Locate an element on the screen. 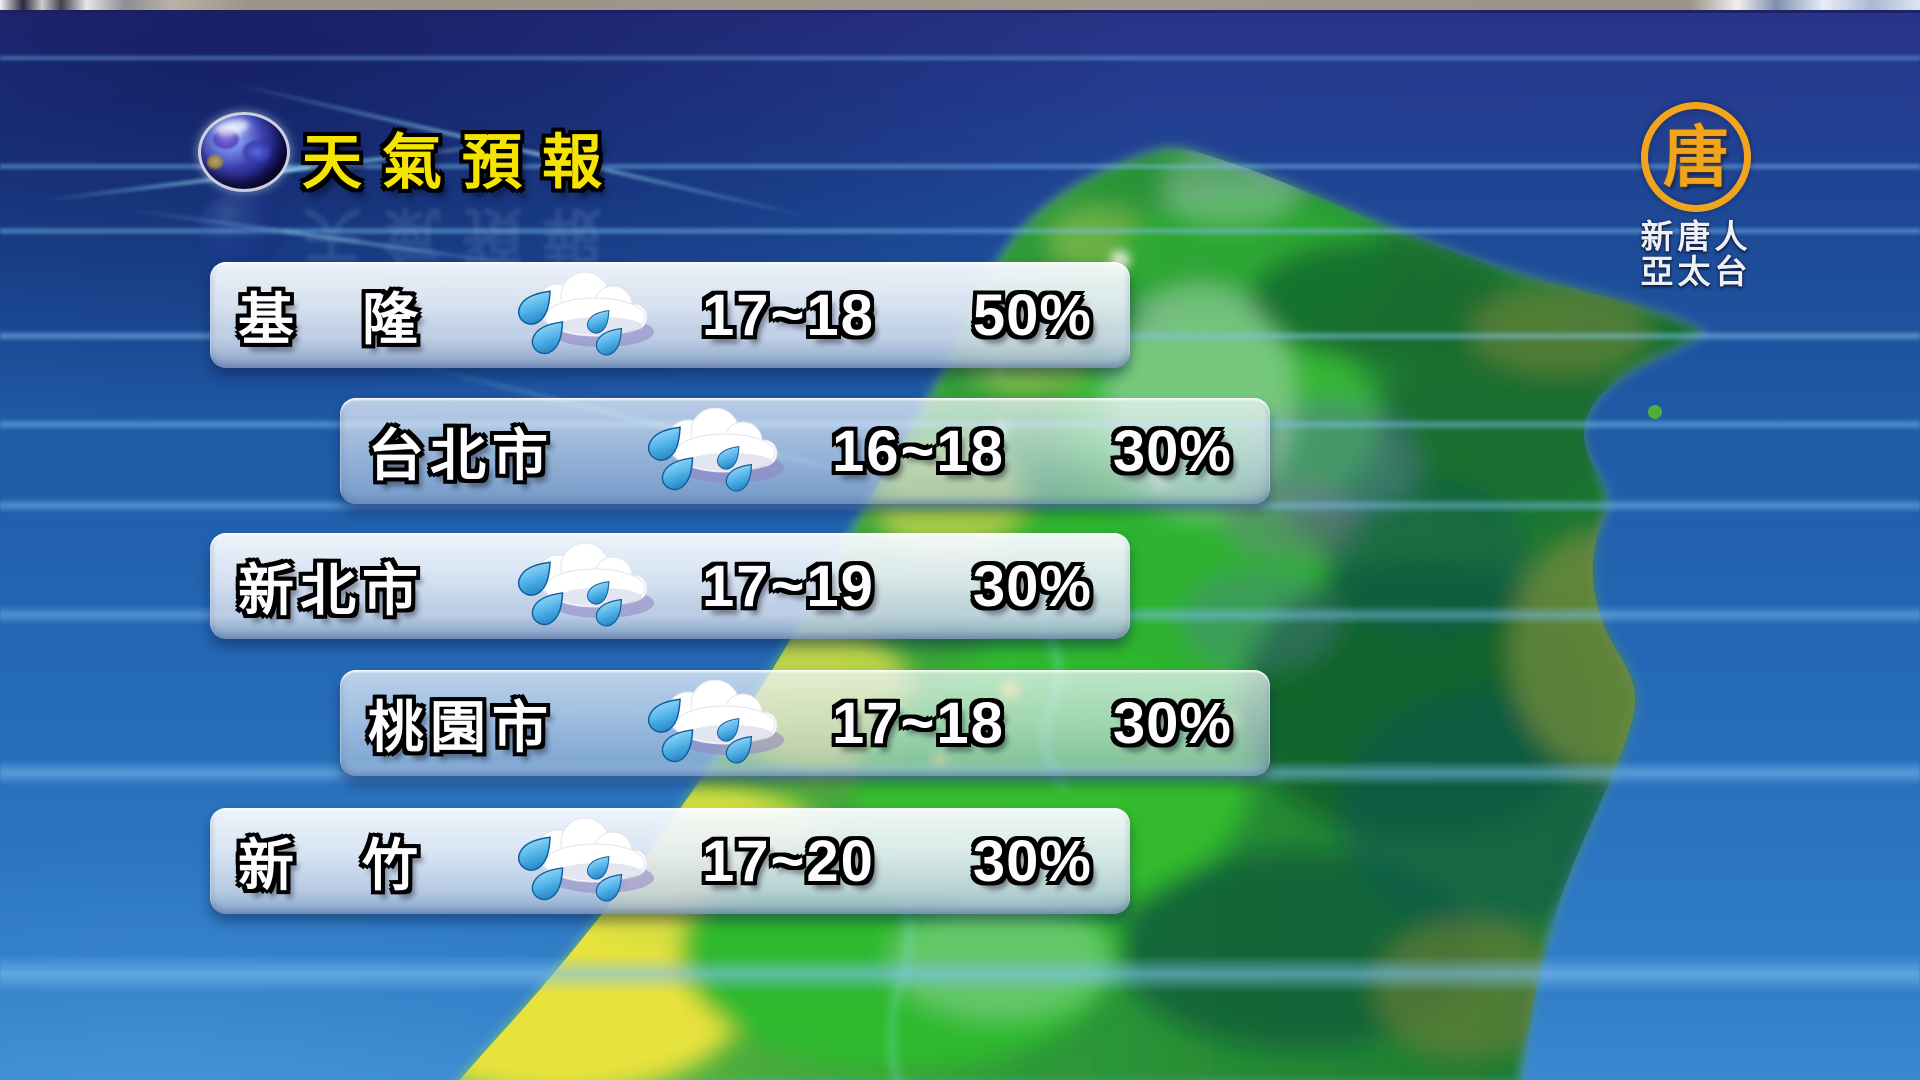  ntd-logo-line1: 新唐人 is located at coordinates (1696, 236).